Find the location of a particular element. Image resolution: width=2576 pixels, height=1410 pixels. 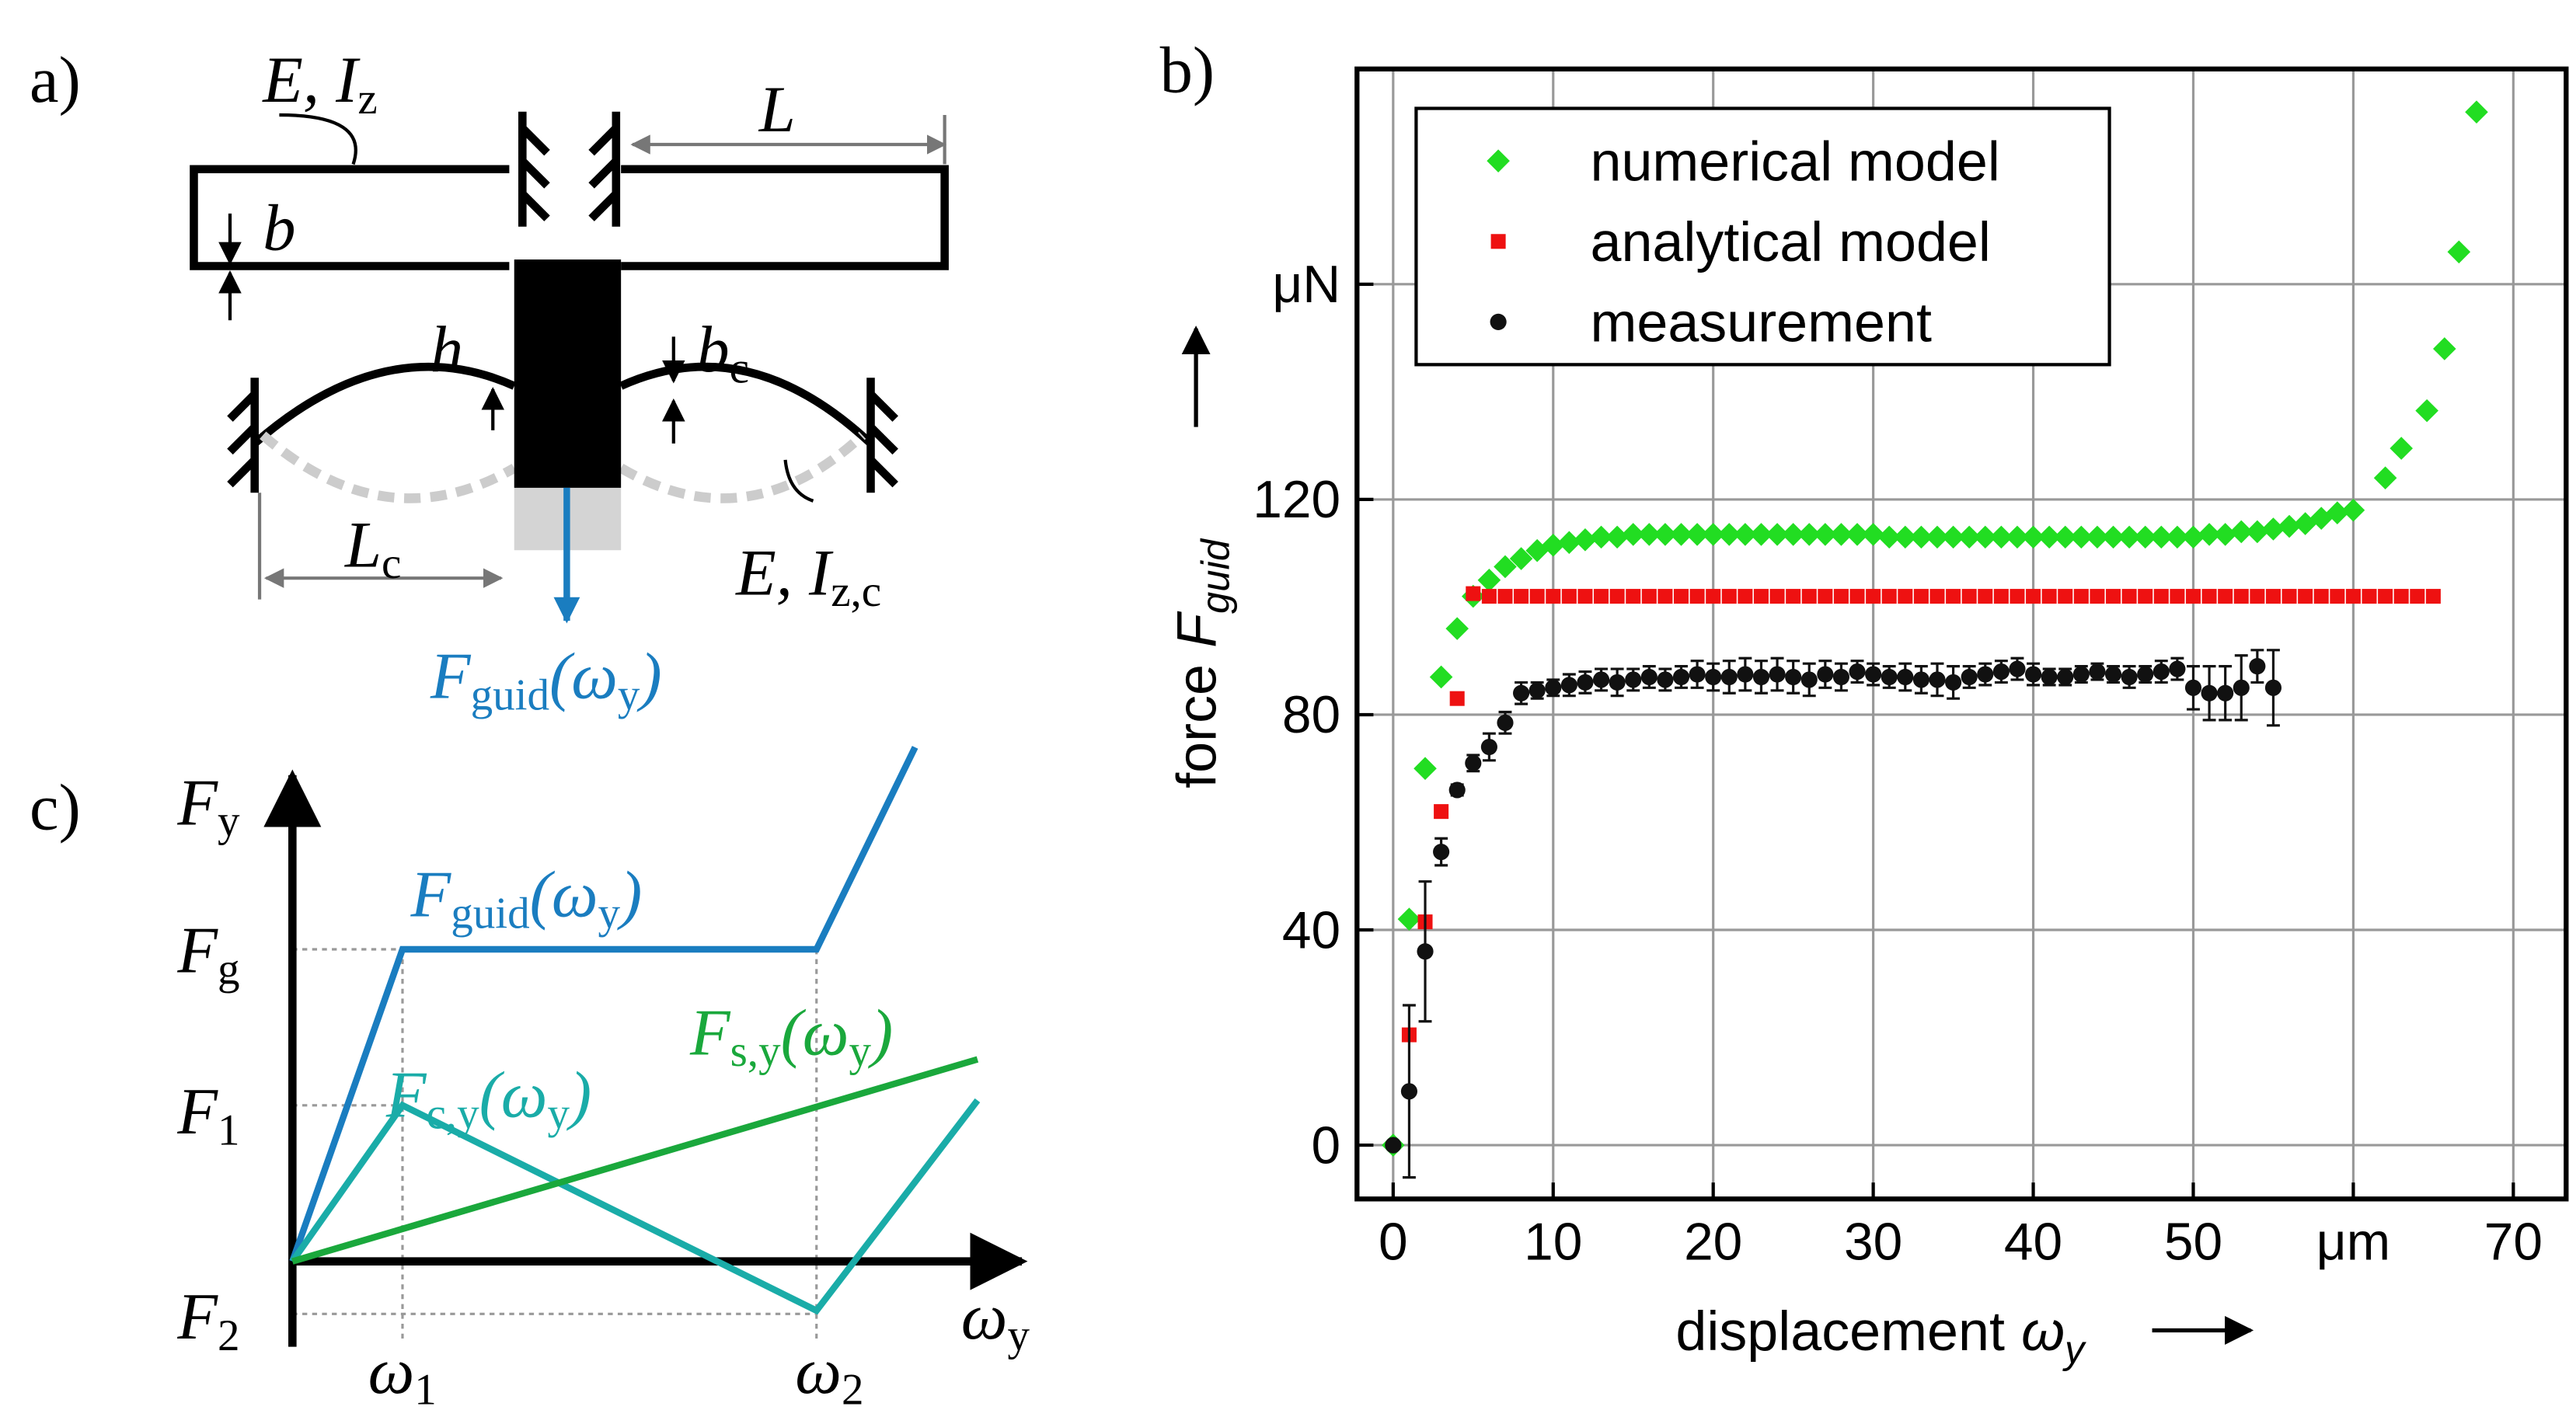

panel-label: c) is located at coordinates (55, 808).